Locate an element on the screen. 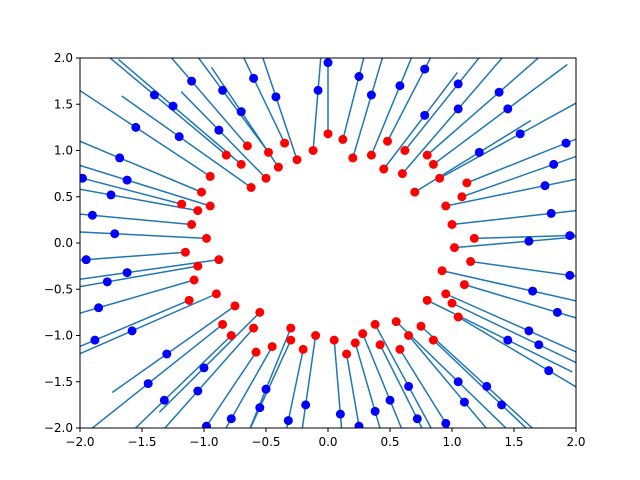  x-axis: −2.0 −1.5 −1.0 −0.5 0.0 0.5 1.0 1.5 2.0 is located at coordinates (325, 438).